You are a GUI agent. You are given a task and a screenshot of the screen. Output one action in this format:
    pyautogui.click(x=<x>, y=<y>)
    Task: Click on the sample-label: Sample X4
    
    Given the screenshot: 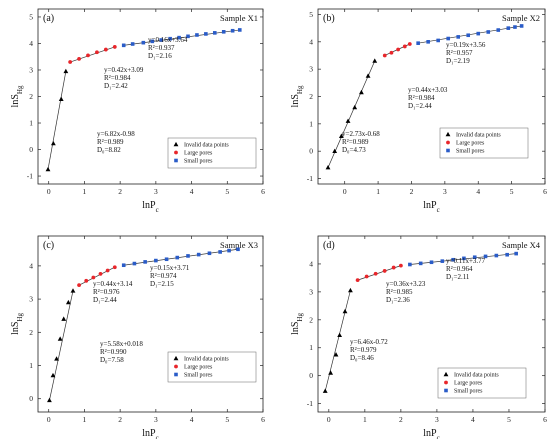 What is the action you would take?
    pyautogui.click(x=521, y=245)
    